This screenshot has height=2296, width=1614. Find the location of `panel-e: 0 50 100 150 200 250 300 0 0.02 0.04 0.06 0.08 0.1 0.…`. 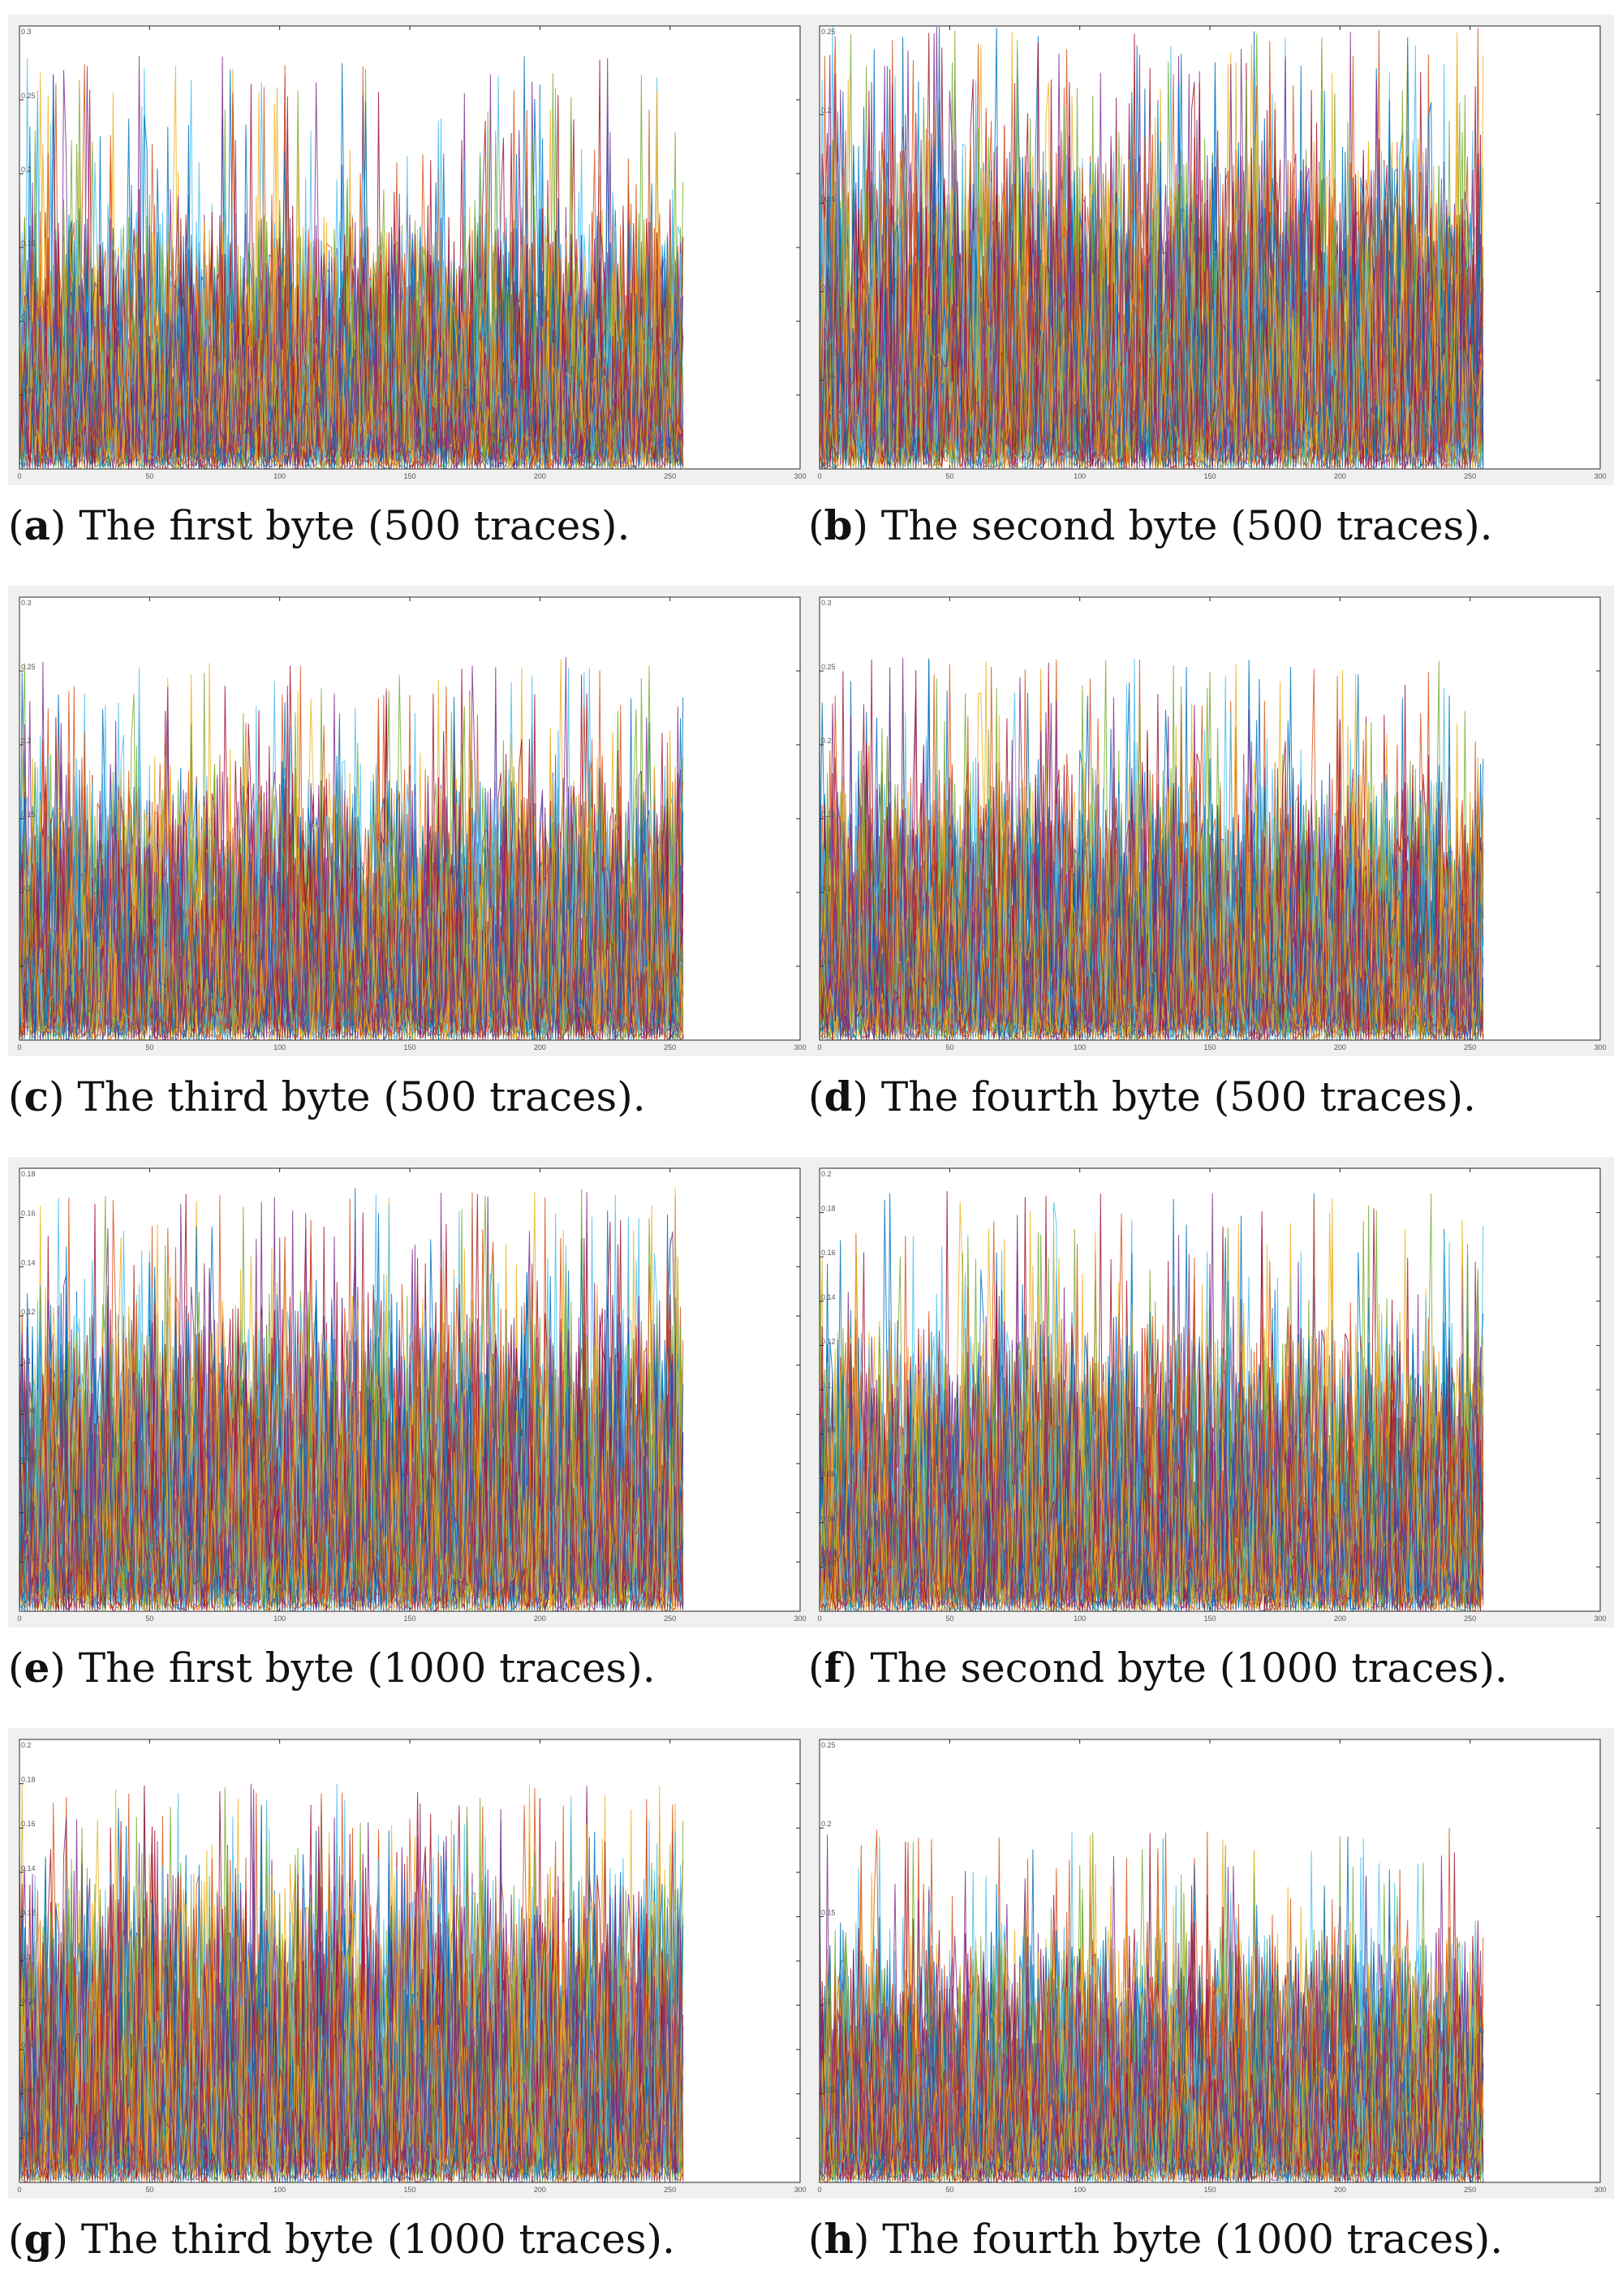

panel-e: 0 50 100 150 200 250 300 0 0.02 0.04 0.06 0.08 0.1 0.… is located at coordinates (414, 1441).